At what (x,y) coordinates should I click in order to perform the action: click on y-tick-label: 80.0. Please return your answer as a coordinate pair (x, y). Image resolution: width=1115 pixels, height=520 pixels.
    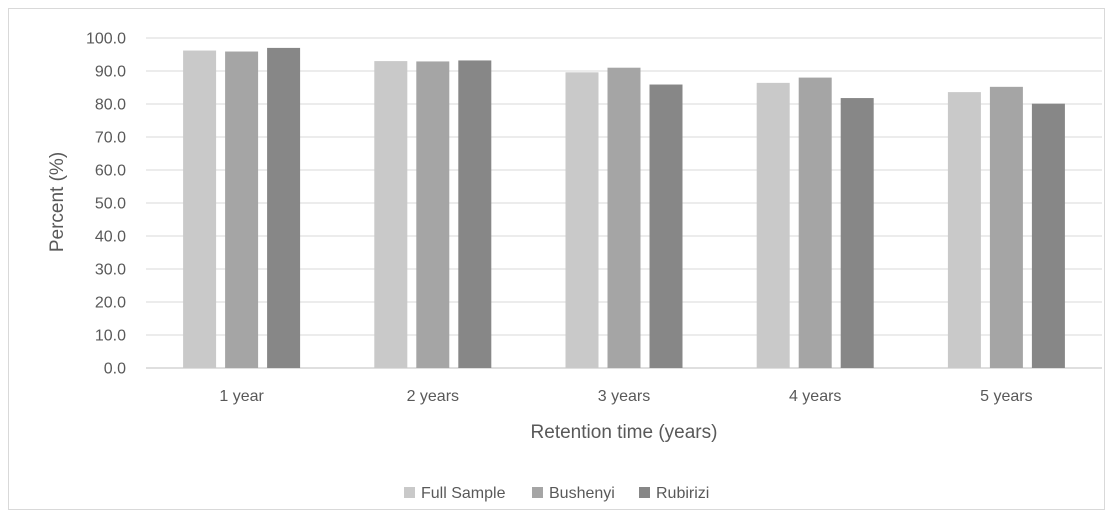
    Looking at the image, I should click on (110, 105).